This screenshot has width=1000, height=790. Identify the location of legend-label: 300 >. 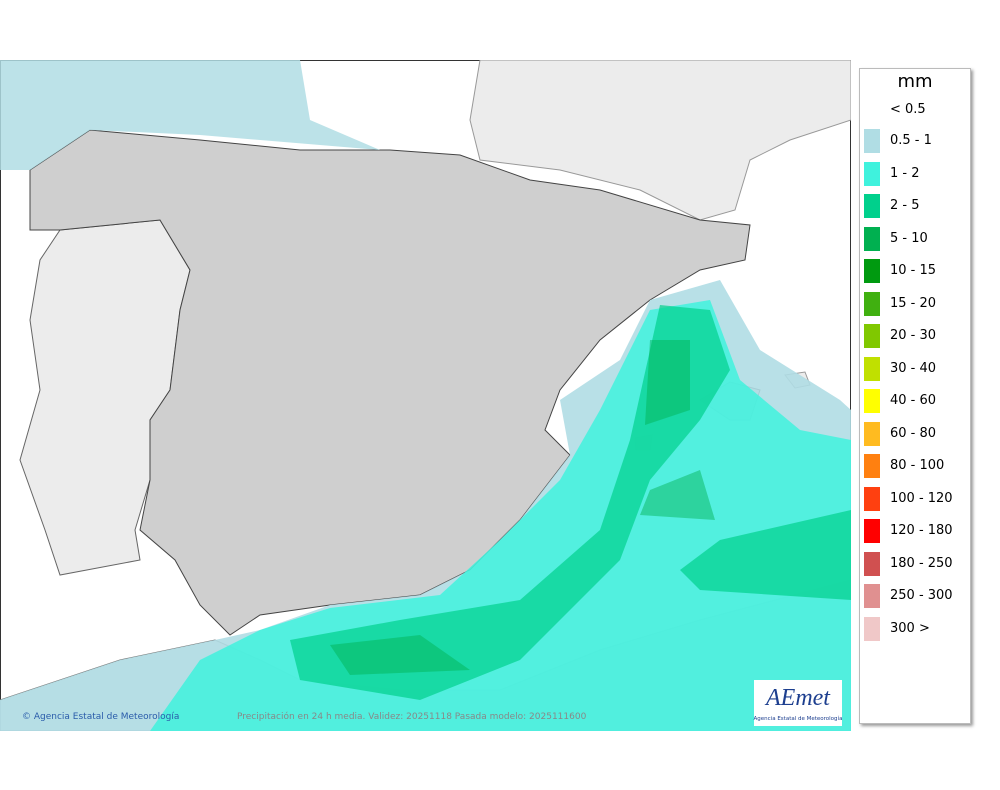
(910, 628).